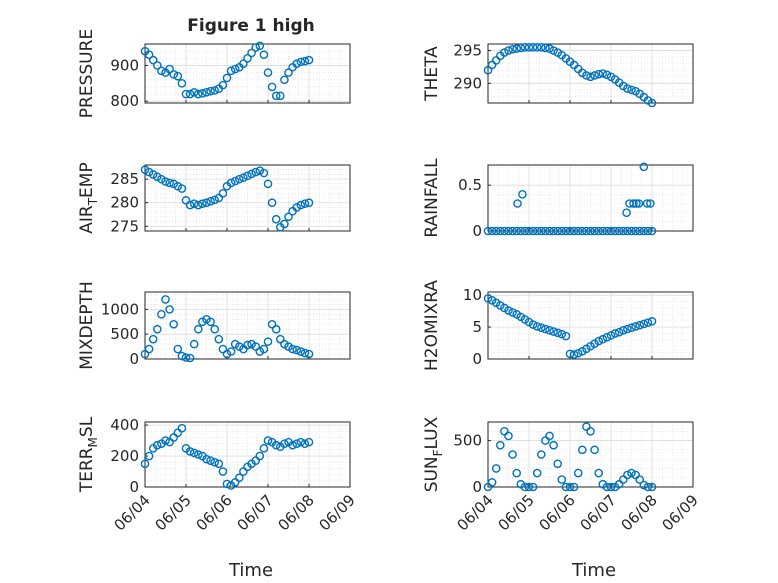 The width and height of the screenshot is (778, 583). I want to click on terr-msl-x-tick-label: 06/08, so click(296, 512).